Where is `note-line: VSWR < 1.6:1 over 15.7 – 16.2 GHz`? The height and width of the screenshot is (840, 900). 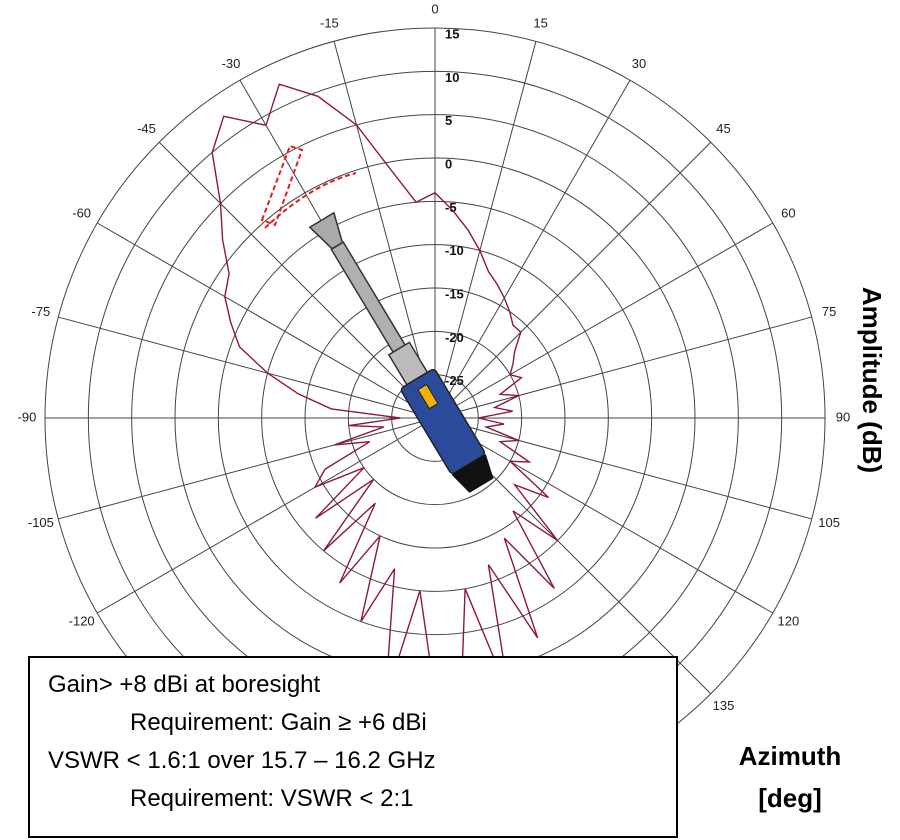 note-line: VSWR < 1.6:1 over 15.7 – 16.2 GHz is located at coordinates (242, 760).